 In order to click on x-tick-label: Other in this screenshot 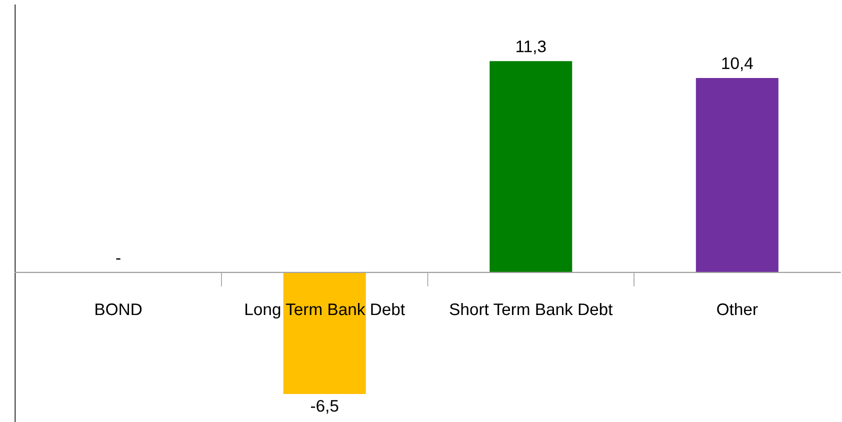, I will do `click(737, 309)`.